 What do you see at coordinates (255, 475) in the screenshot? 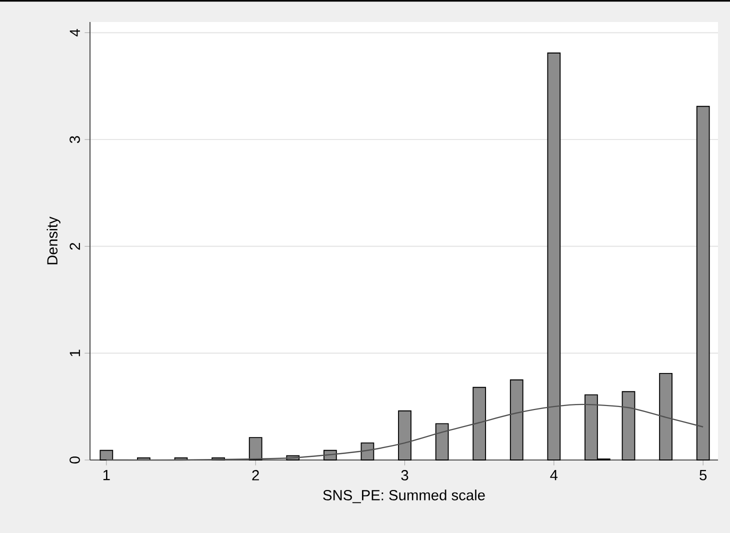
I see `x-tick-label: 2` at bounding box center [255, 475].